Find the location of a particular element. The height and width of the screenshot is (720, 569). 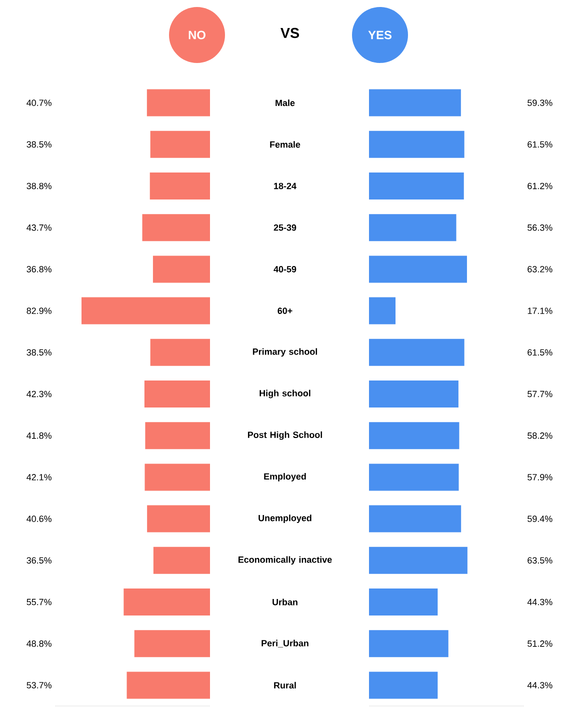

y-tick-label: Primary school is located at coordinates (284, 352).